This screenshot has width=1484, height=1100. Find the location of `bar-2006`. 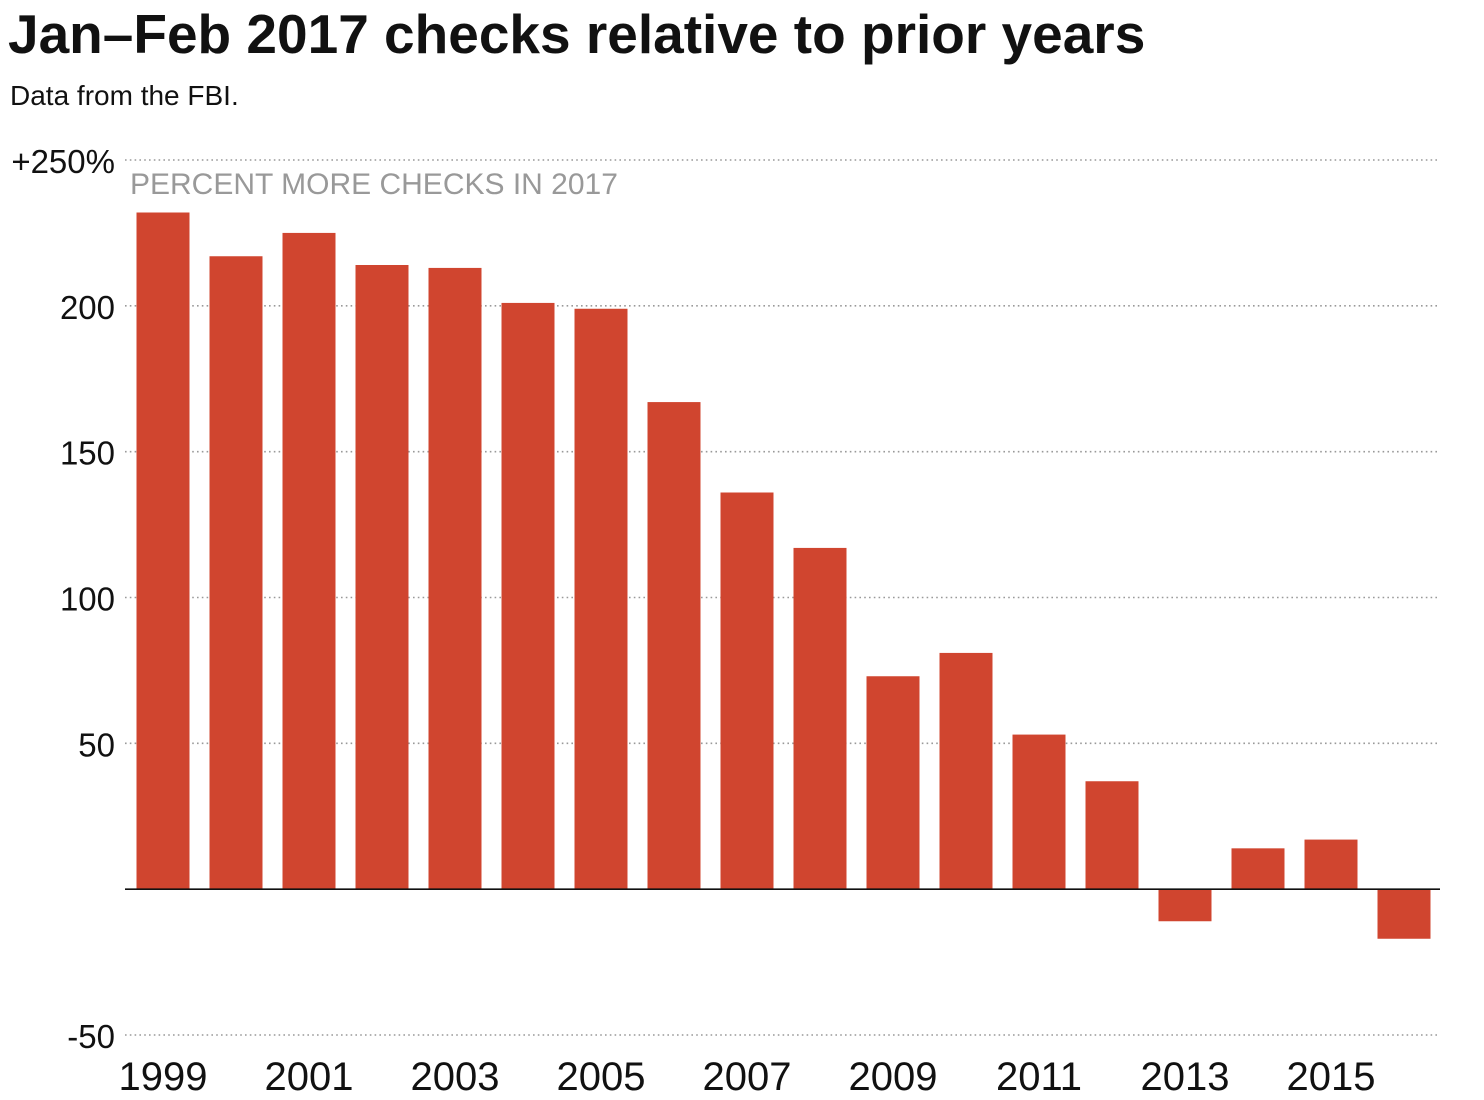

bar-2006 is located at coordinates (674, 646).